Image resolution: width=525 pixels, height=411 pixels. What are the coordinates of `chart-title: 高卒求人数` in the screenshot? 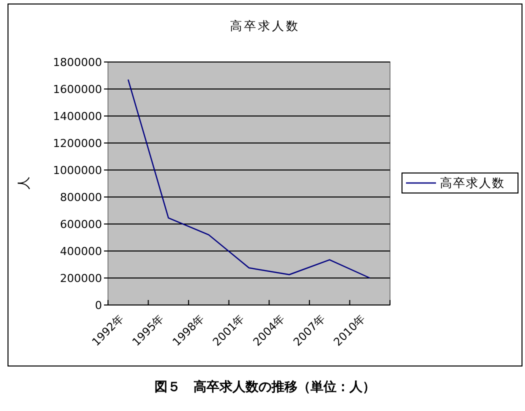 It's located at (265, 26).